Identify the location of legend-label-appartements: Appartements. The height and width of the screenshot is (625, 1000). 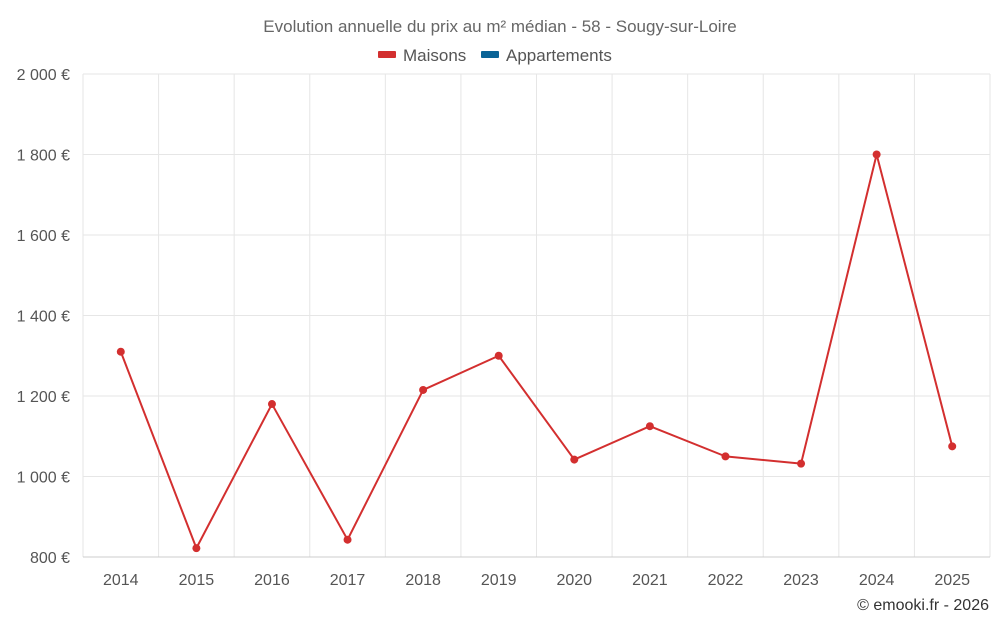
(559, 55).